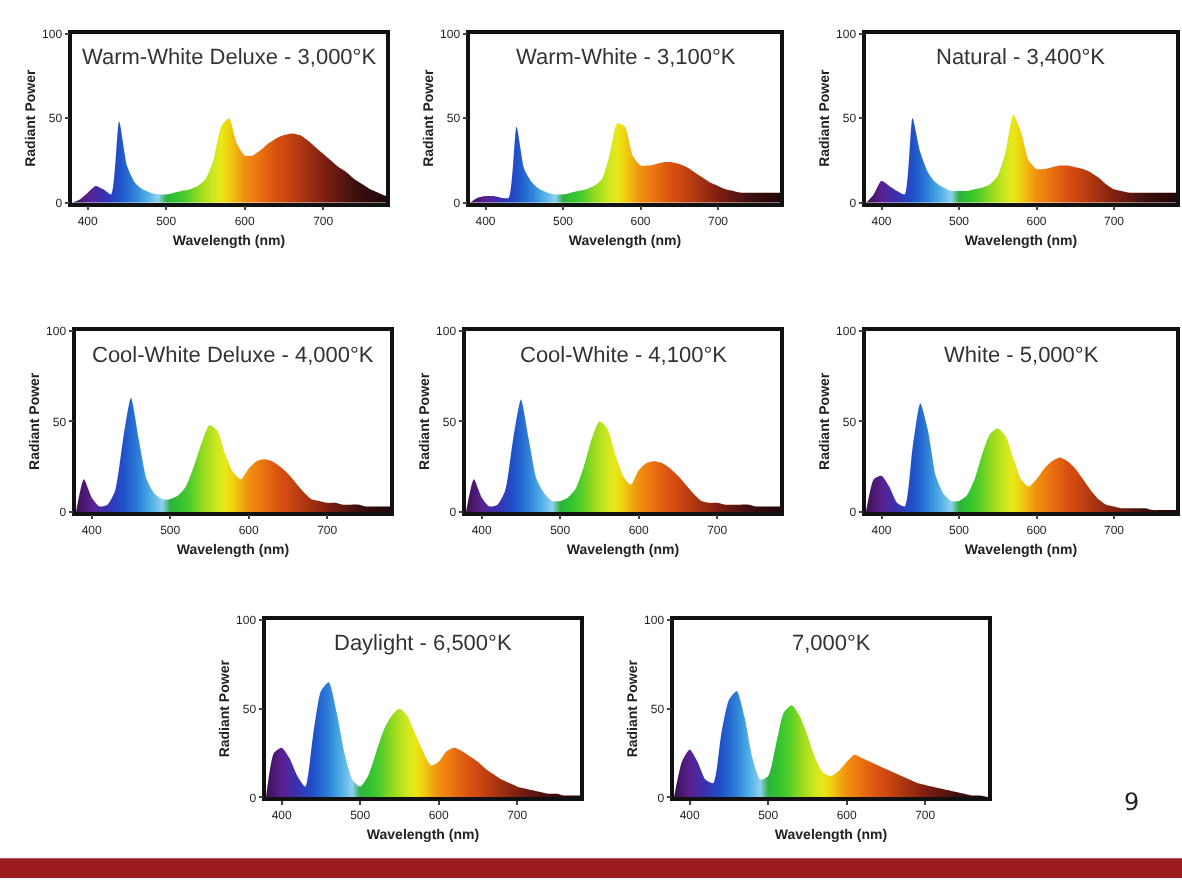  I want to click on text: Warm-White - 3,100°K, so click(626, 58).